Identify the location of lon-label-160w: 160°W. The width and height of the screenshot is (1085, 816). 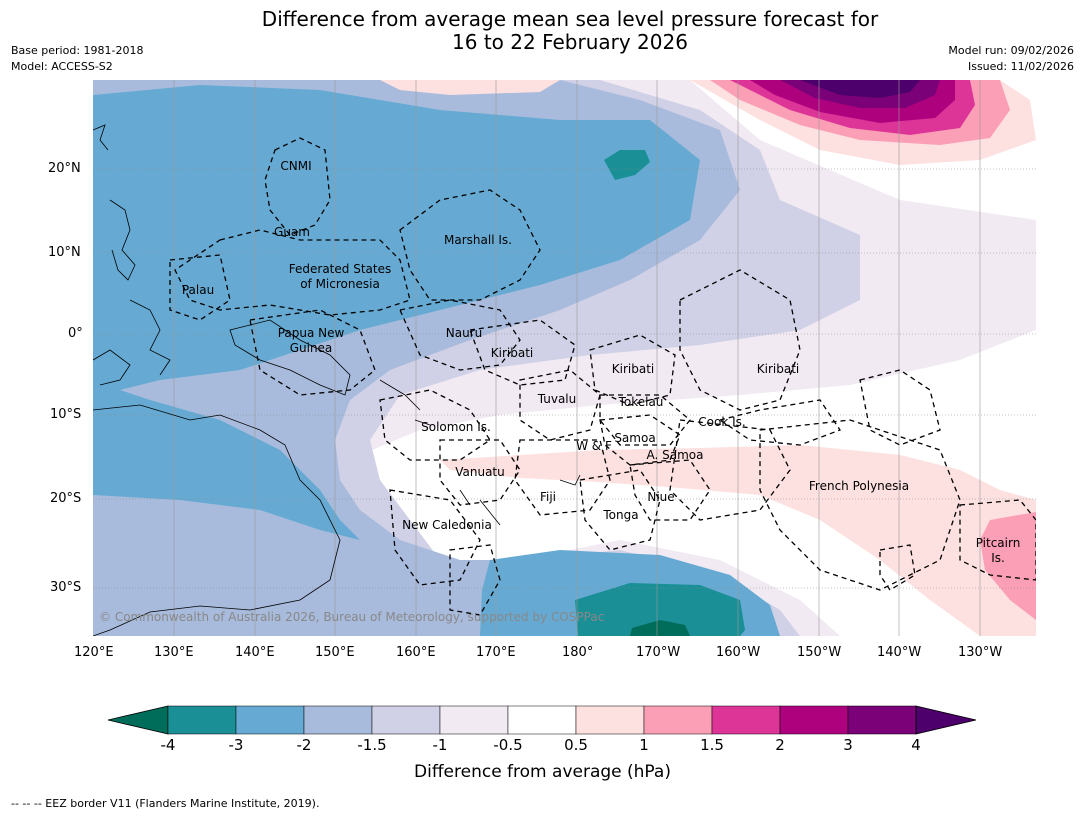
(738, 652).